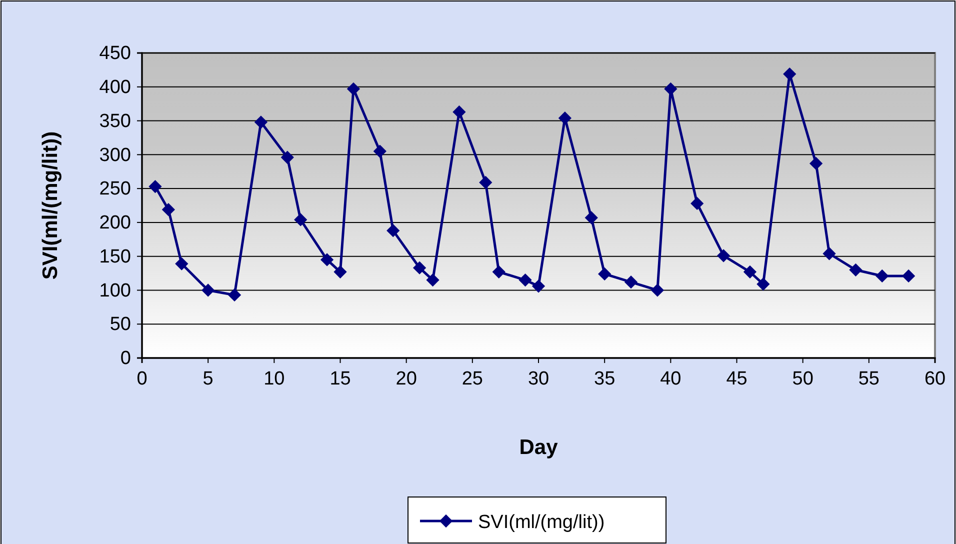 The image size is (956, 544). What do you see at coordinates (605, 379) in the screenshot?
I see `x-tick-label: 35` at bounding box center [605, 379].